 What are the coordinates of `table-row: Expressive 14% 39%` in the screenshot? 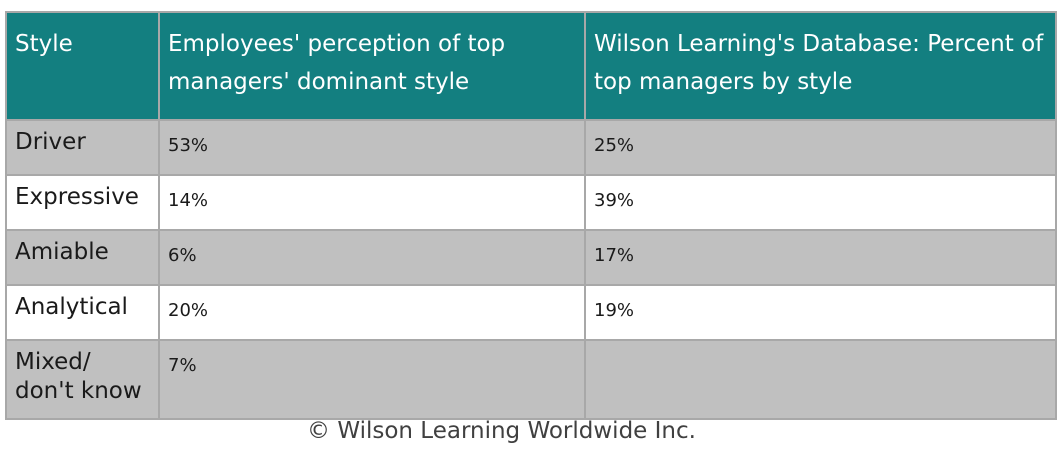 It's located at (531, 202).